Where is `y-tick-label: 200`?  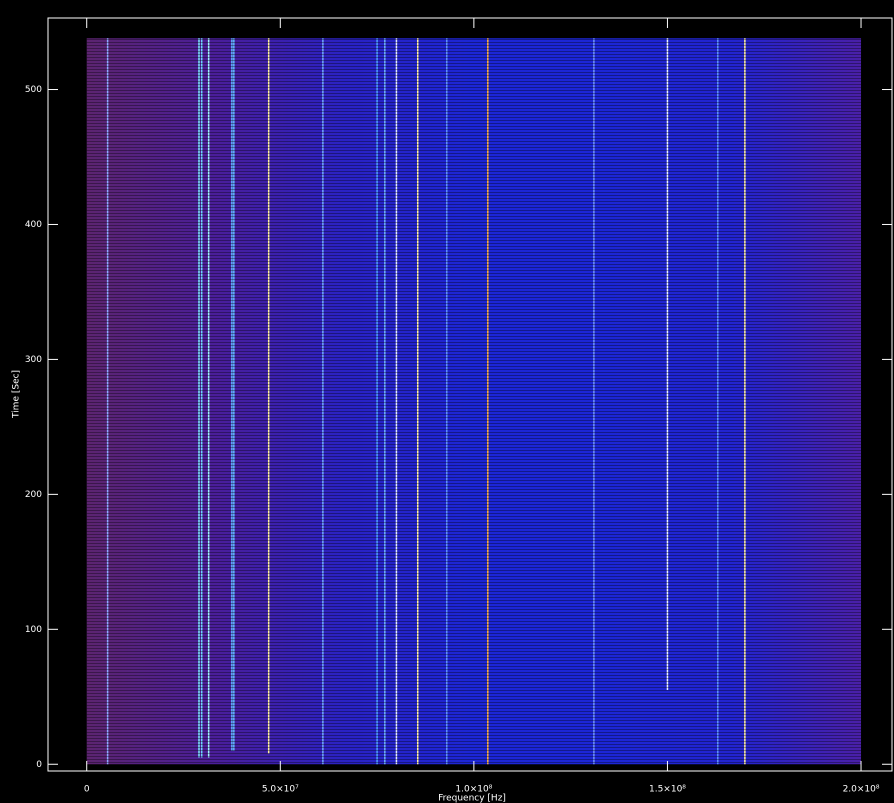 y-tick-label: 200 is located at coordinates (33, 495).